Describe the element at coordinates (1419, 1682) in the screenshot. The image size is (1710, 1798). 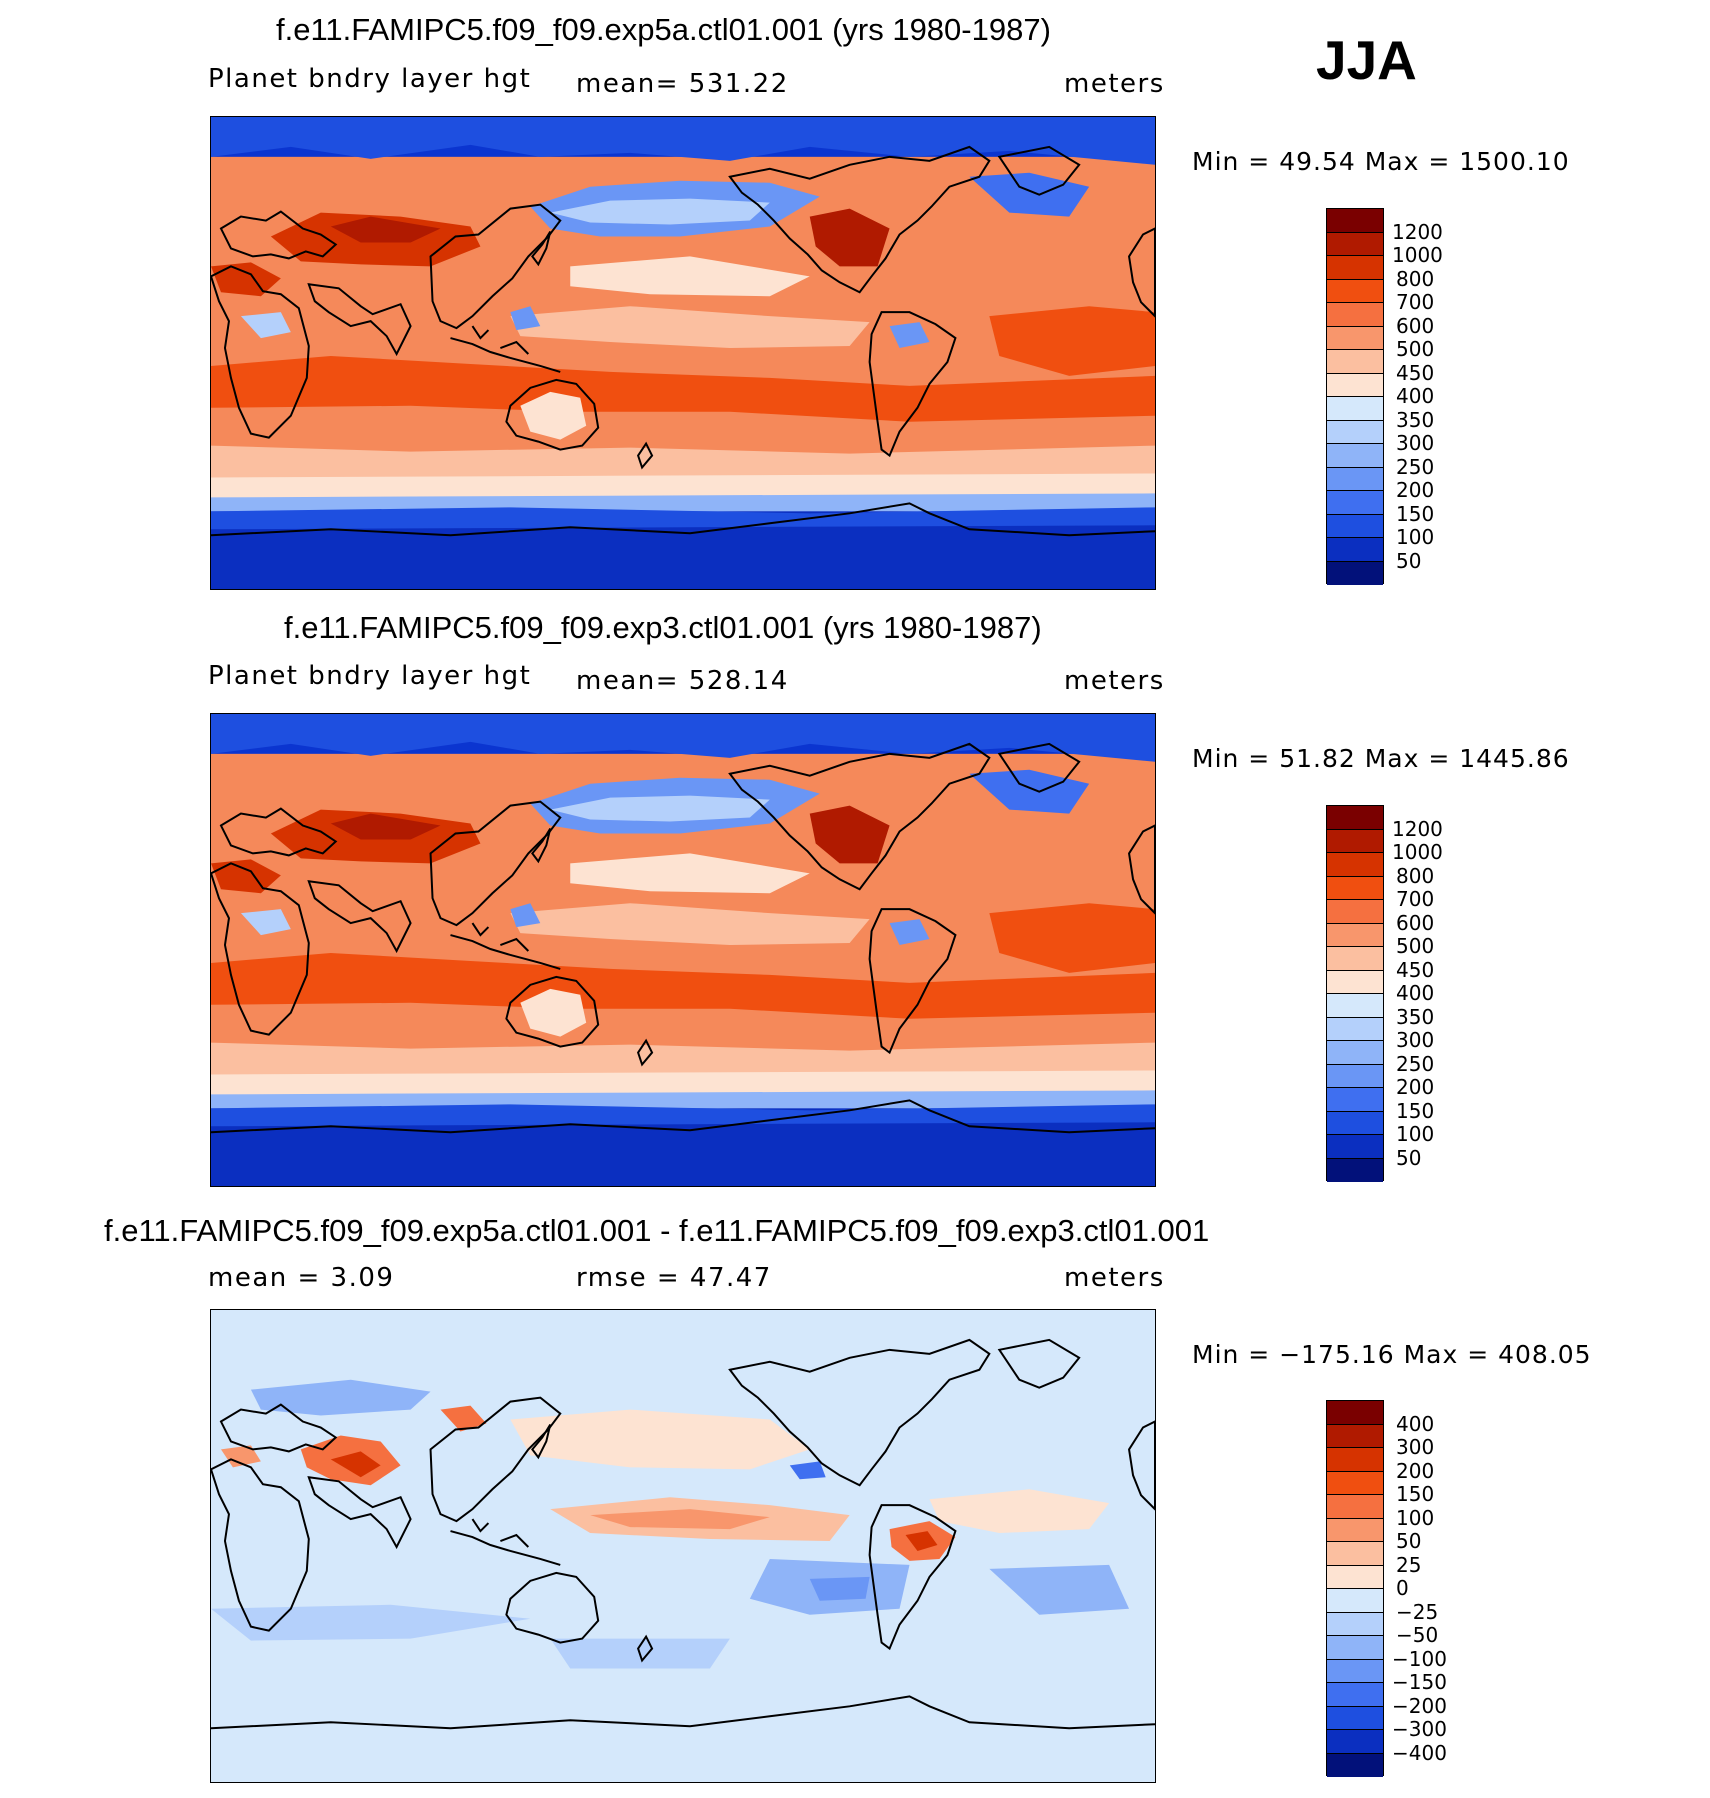
I see `colorbar-label: −150` at that location.